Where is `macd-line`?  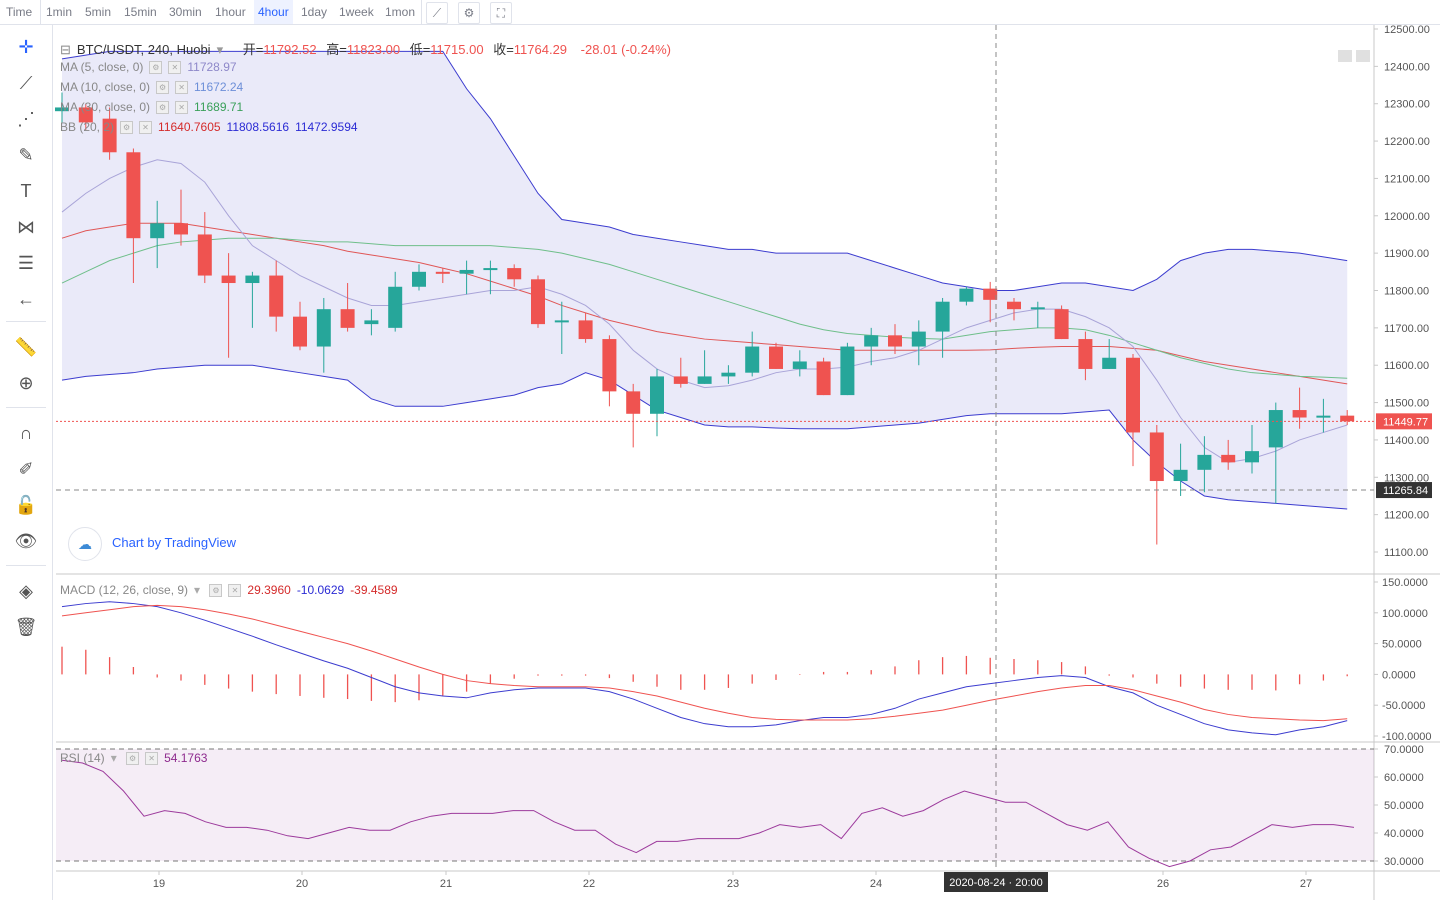
macd-line is located at coordinates (704, 668).